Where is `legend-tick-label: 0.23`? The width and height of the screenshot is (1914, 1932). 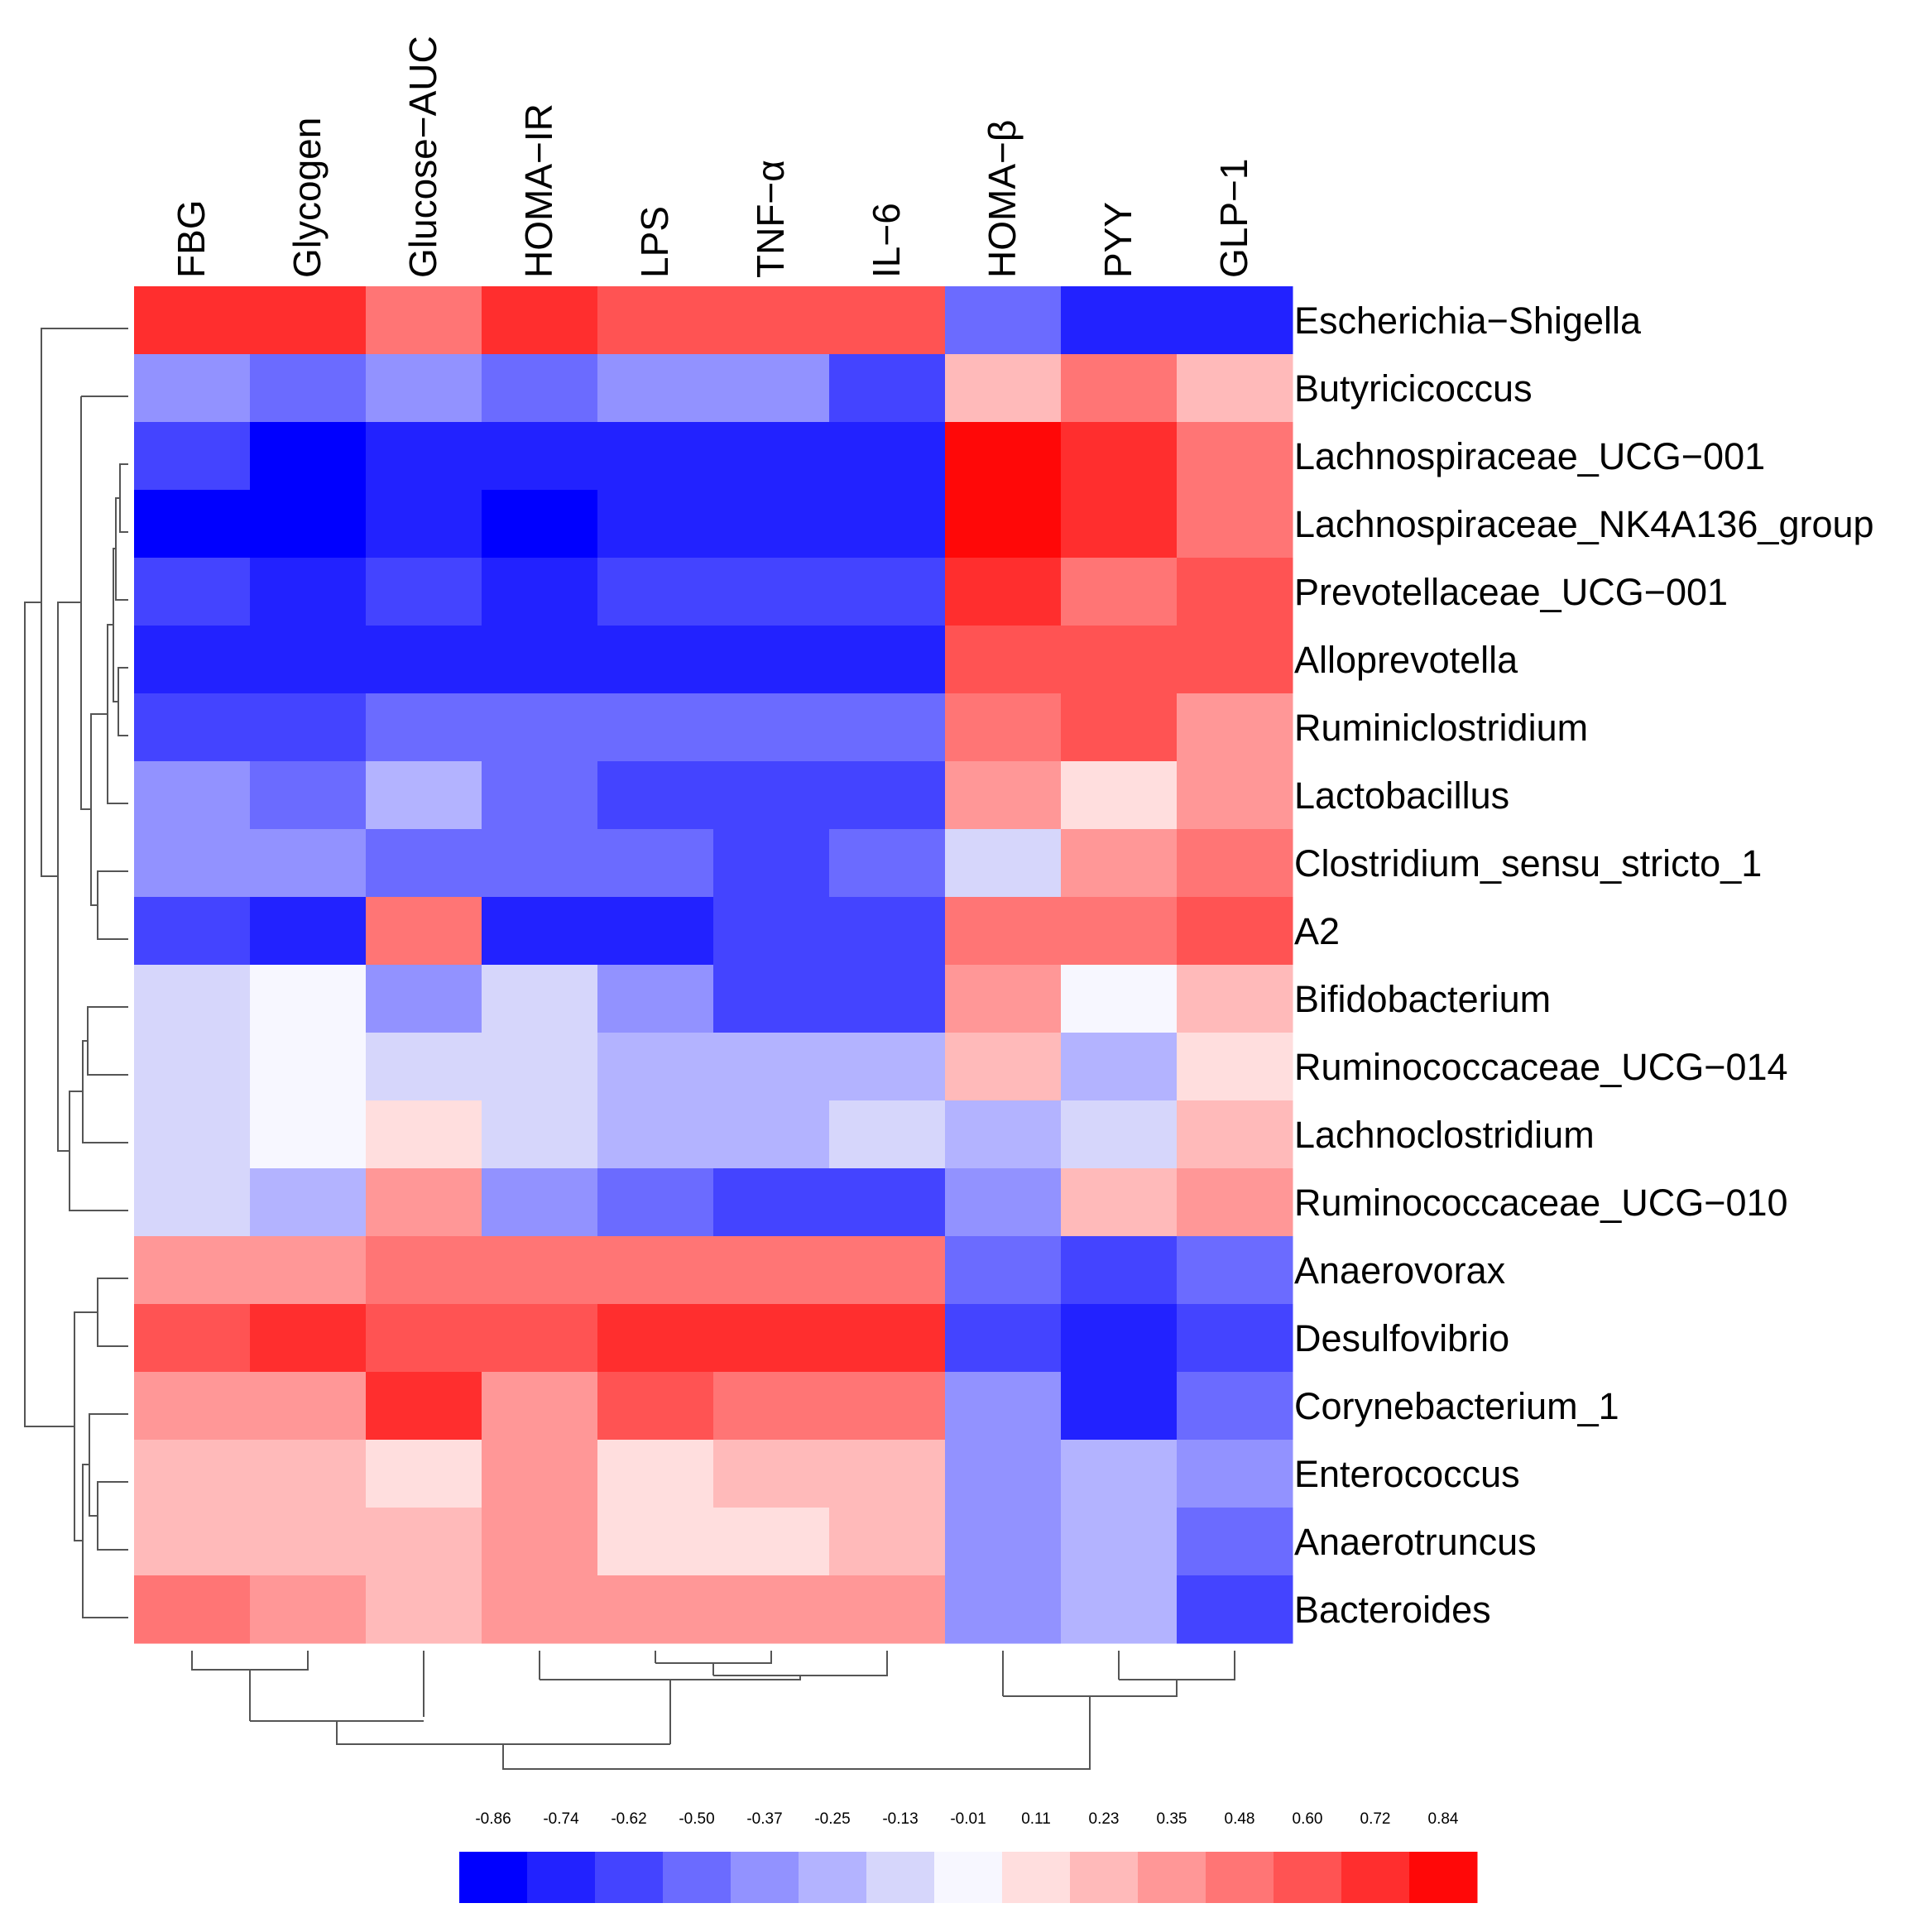 legend-tick-label: 0.23 is located at coordinates (1104, 1819).